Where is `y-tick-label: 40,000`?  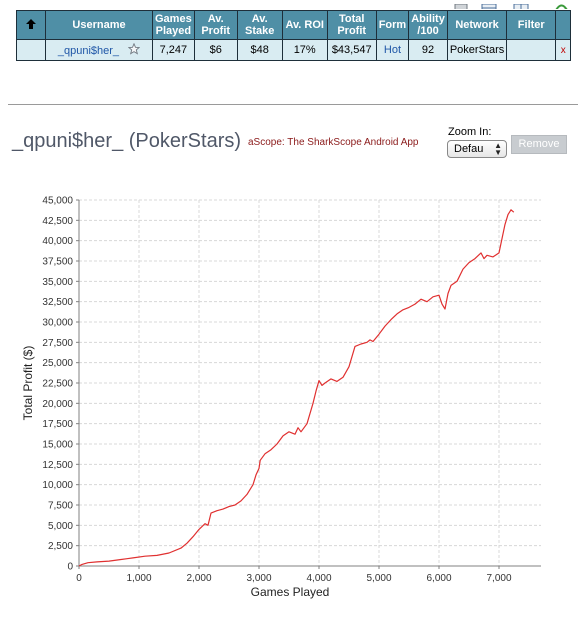
y-tick-label: 40,000 is located at coordinates (57, 241).